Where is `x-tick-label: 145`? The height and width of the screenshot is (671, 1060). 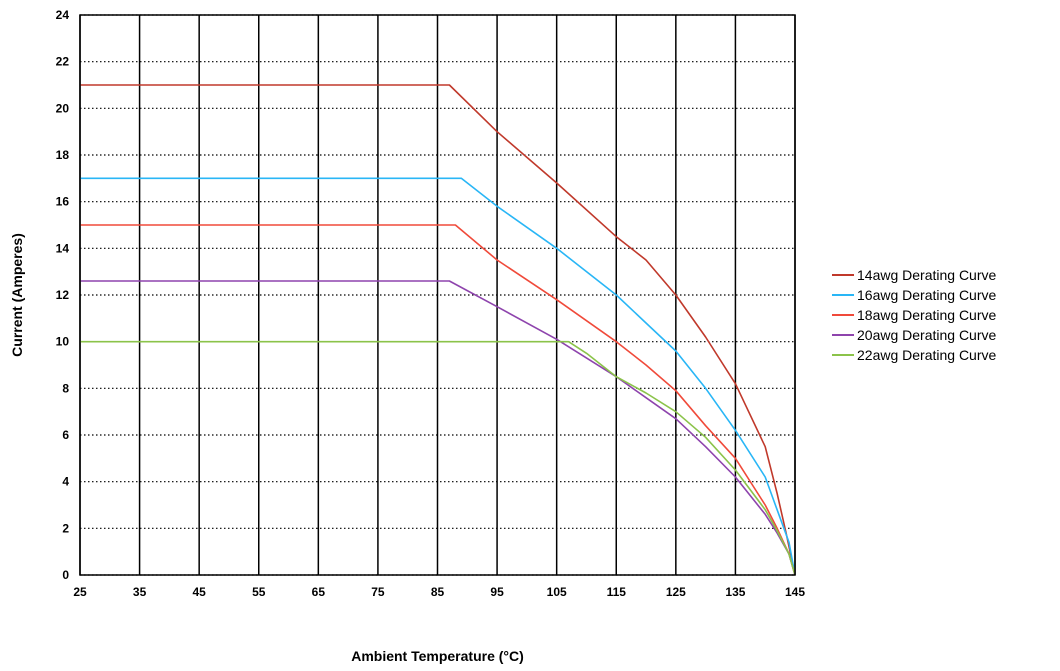 x-tick-label: 145 is located at coordinates (795, 592).